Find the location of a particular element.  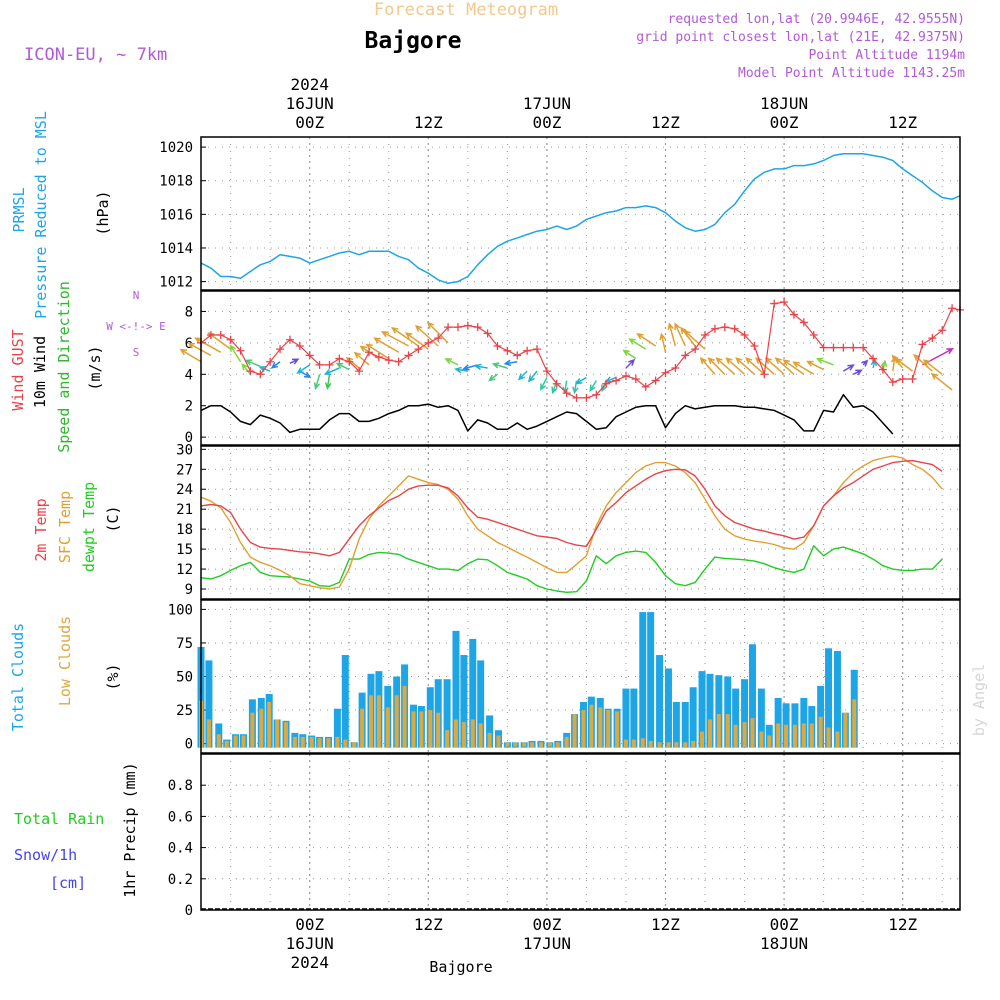

y-tick-label: 0.2 is located at coordinates (180, 880).